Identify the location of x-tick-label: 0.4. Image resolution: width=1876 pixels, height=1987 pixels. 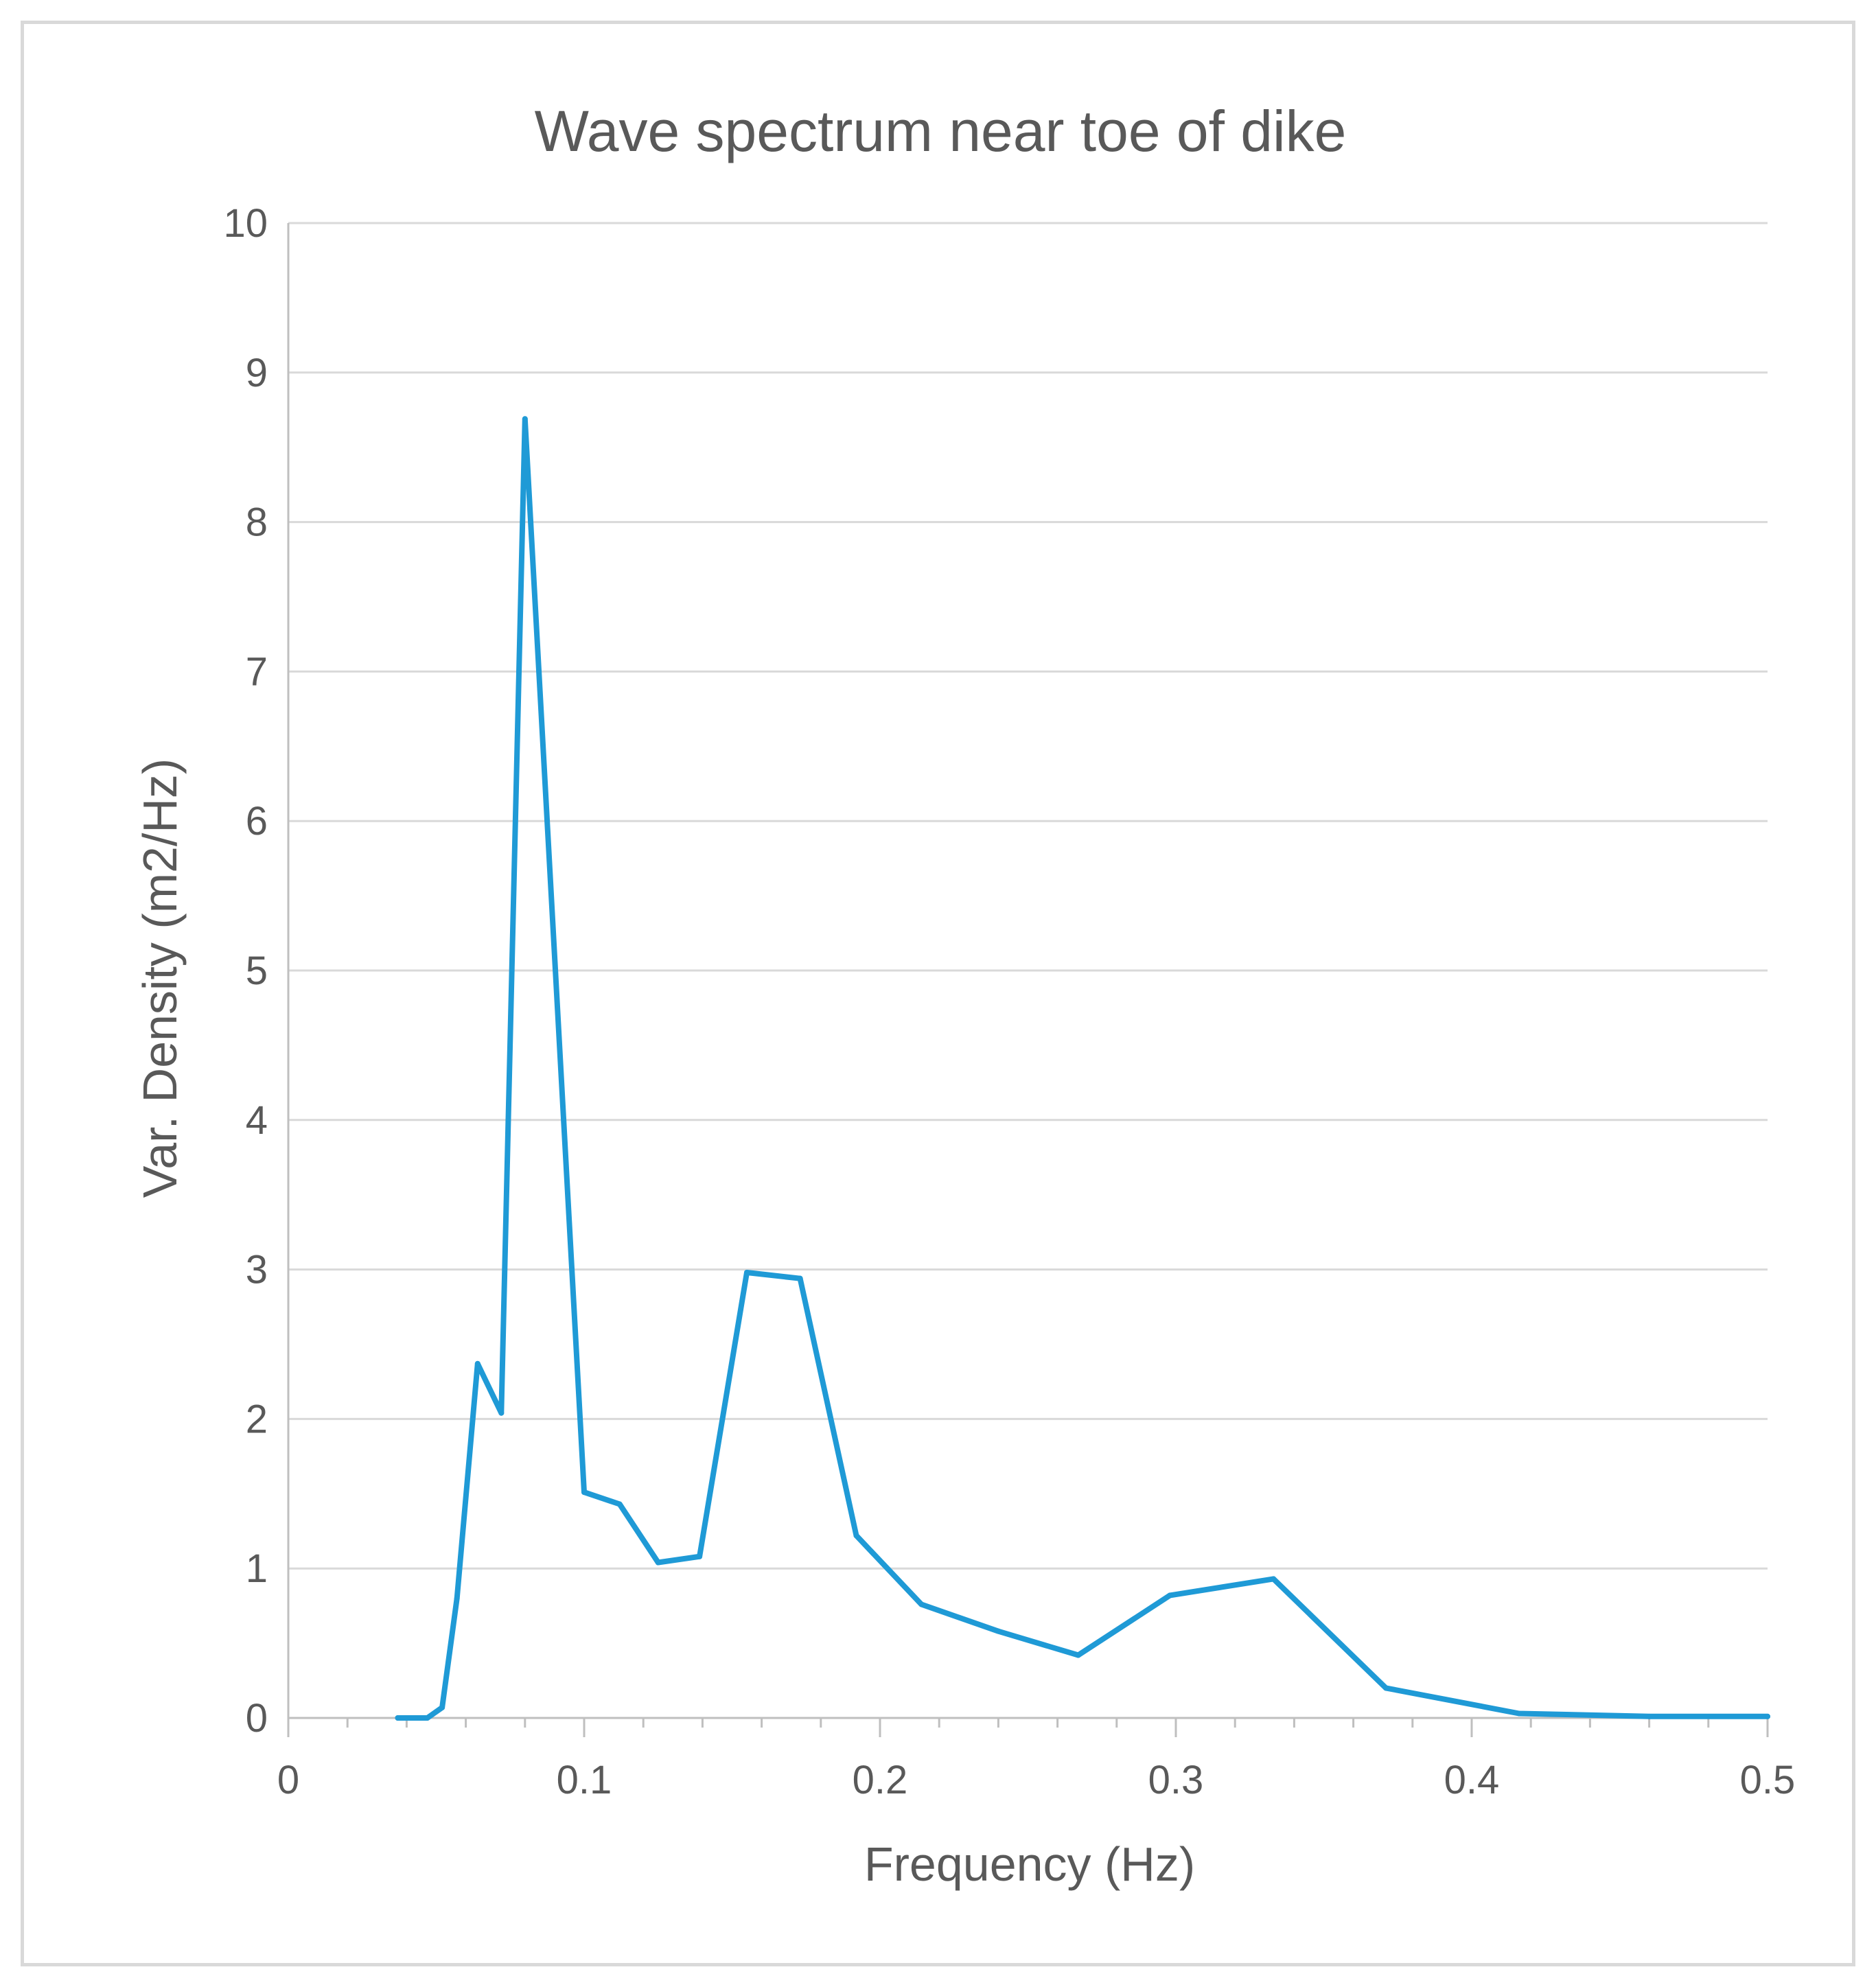
(1472, 1780).